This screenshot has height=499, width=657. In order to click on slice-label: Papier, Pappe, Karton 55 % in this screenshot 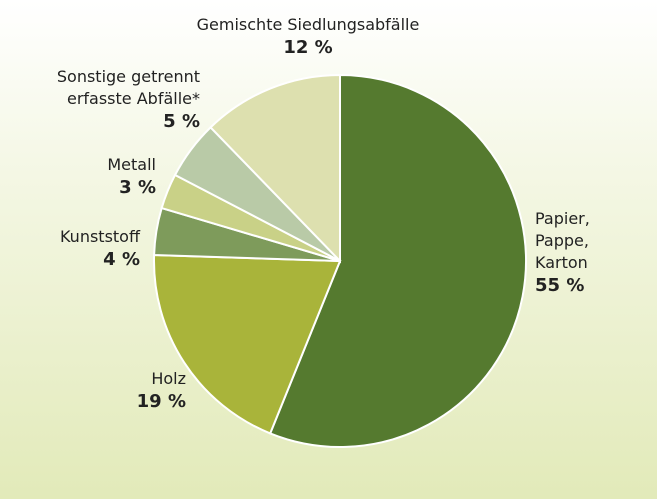, I will do `click(580, 253)`.